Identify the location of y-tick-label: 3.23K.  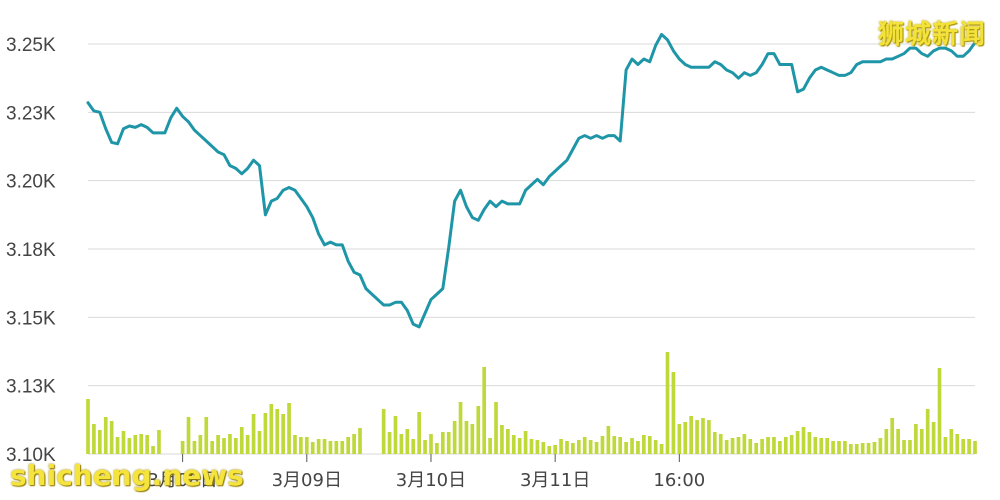
(31, 113).